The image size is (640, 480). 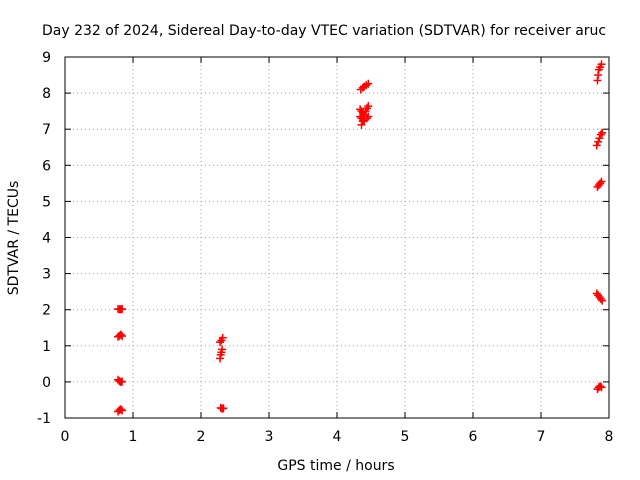 What do you see at coordinates (46, 239) in the screenshot?
I see `y-tick-label: 4` at bounding box center [46, 239].